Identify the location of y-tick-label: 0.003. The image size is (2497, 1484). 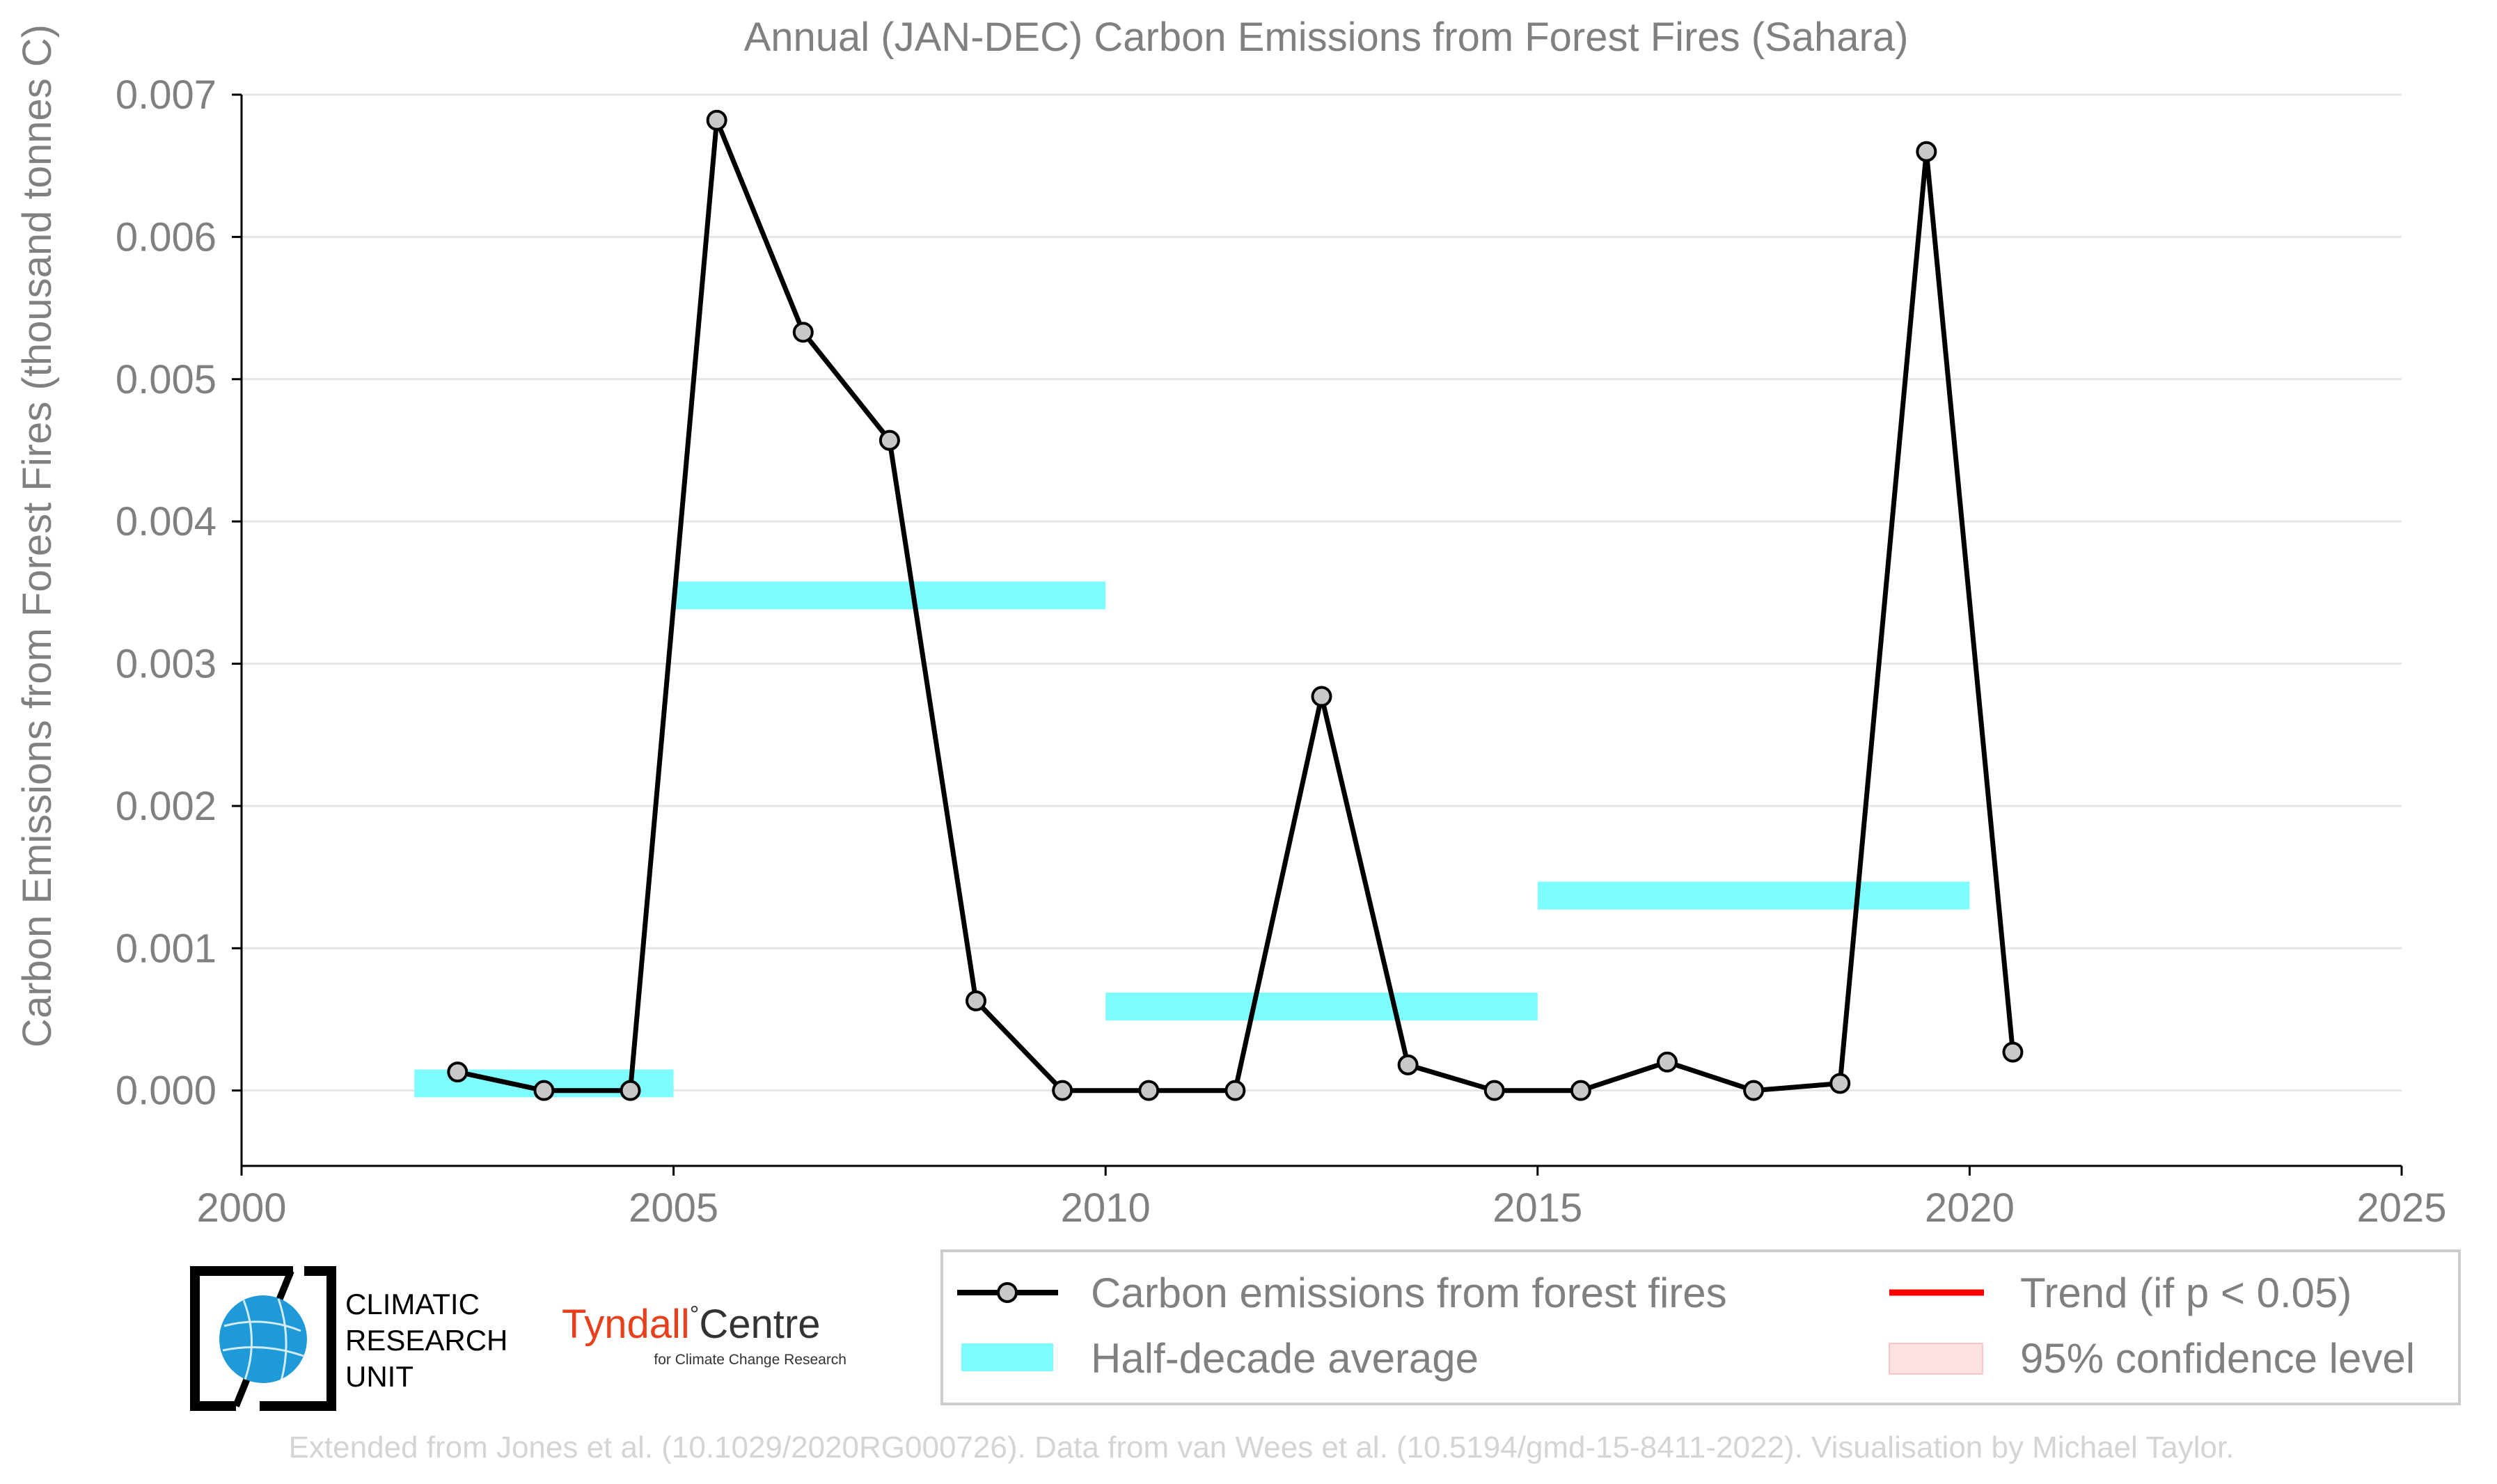
(166, 664).